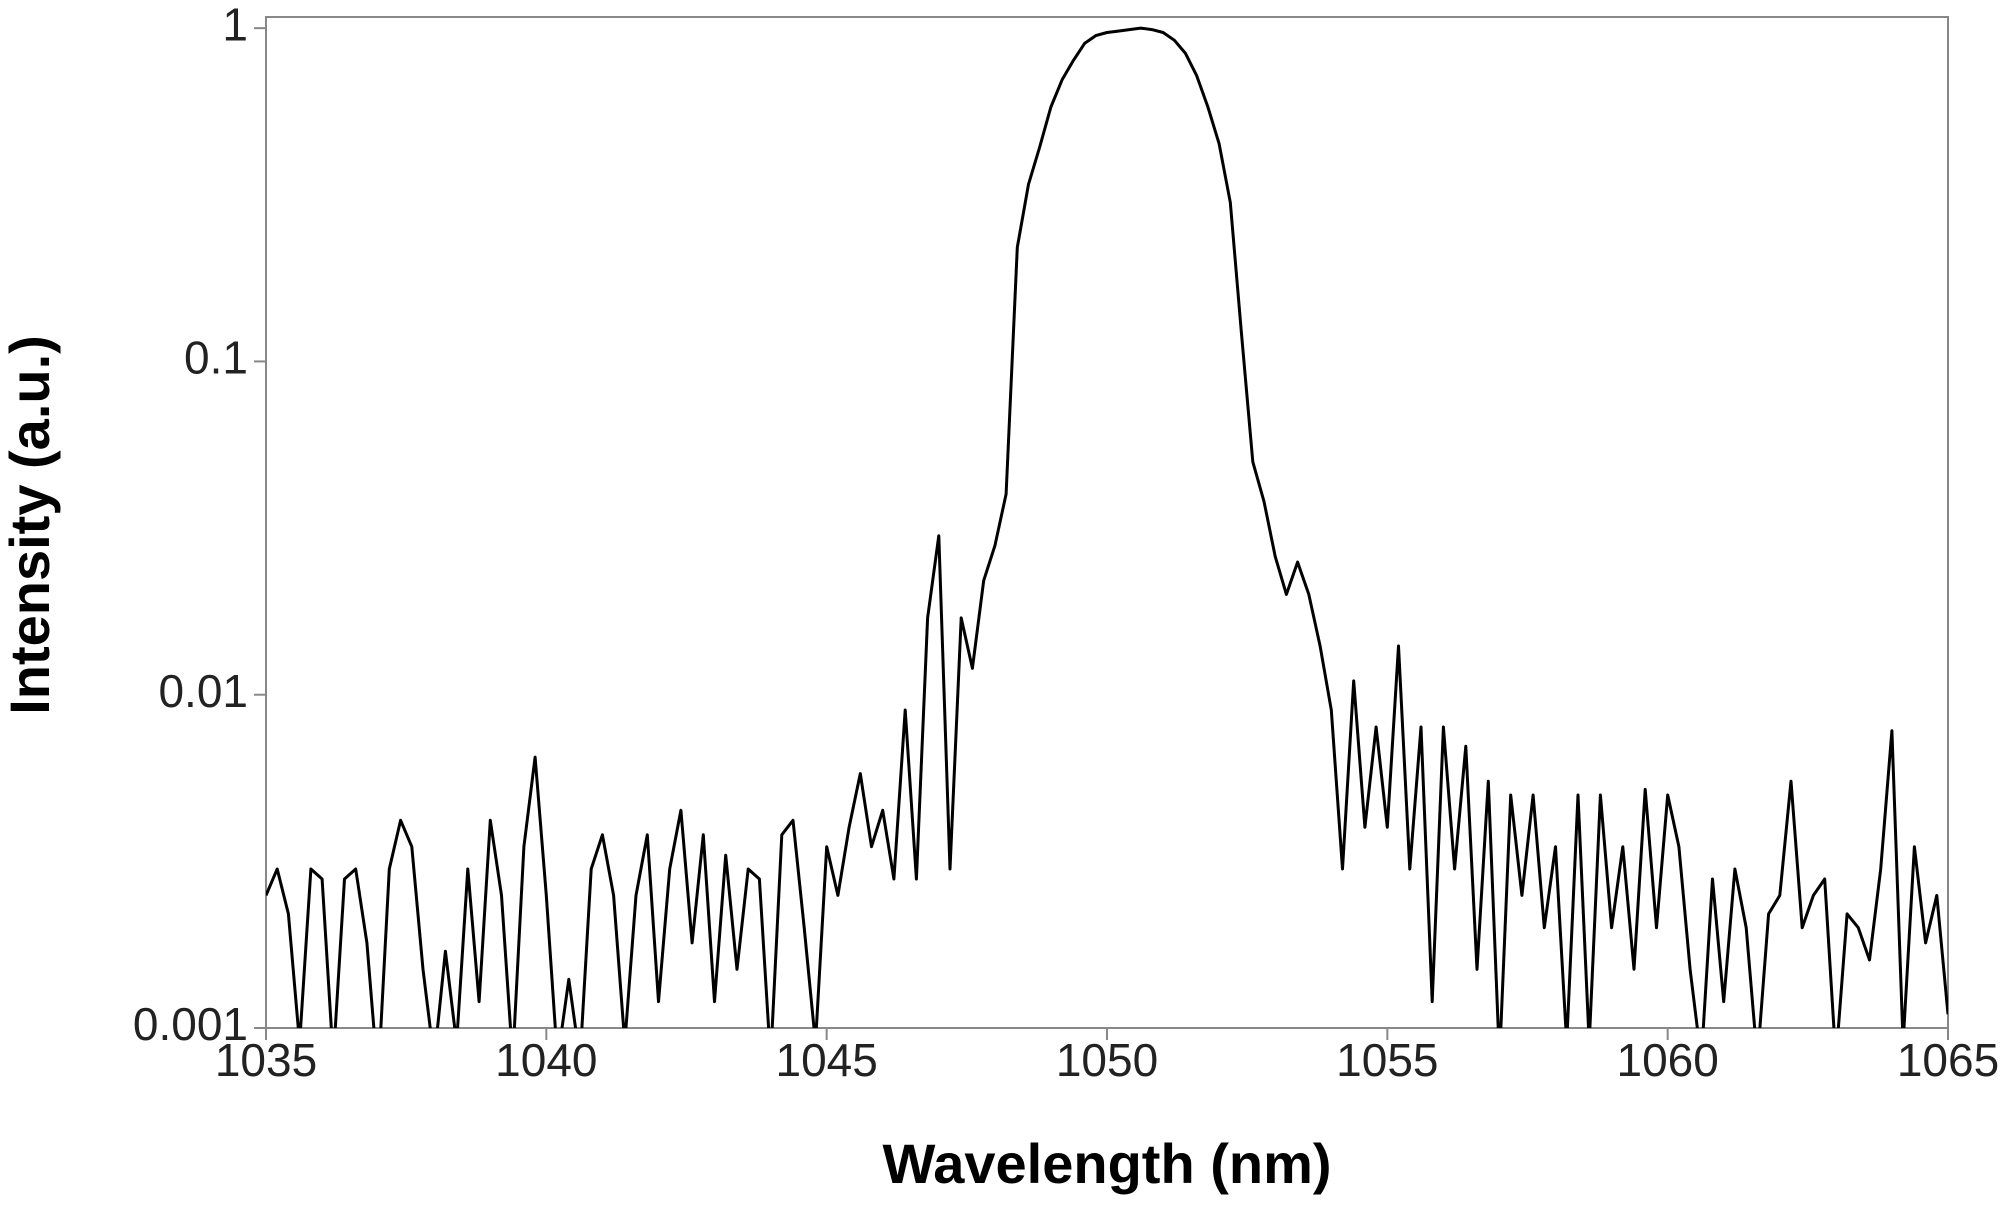  I want to click on x-tick-label: 1050, so click(1107, 1060).